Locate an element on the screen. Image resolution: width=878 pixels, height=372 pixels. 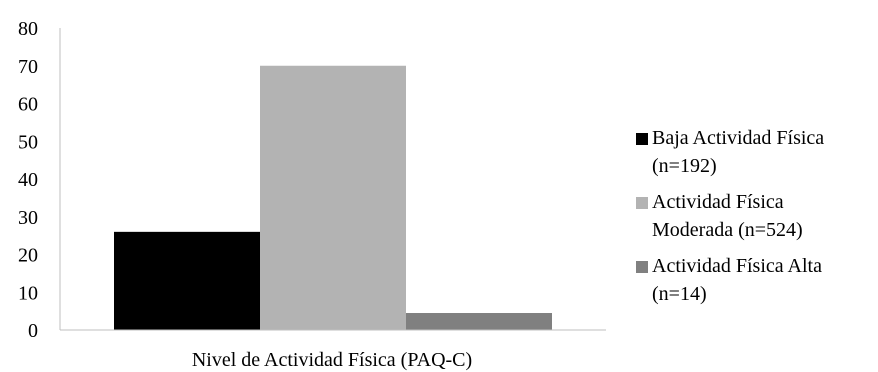
legend-swatch-baja is located at coordinates (642, 139).